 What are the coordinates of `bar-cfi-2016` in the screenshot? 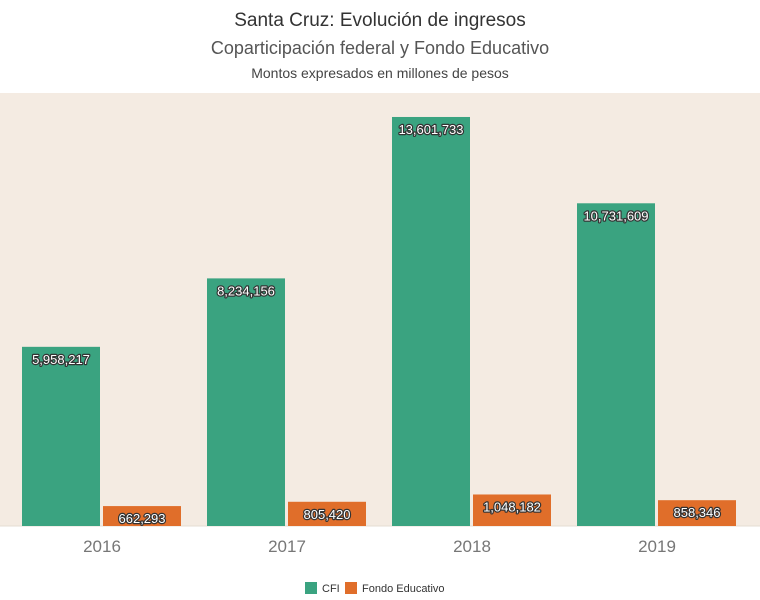 It's located at (61, 436).